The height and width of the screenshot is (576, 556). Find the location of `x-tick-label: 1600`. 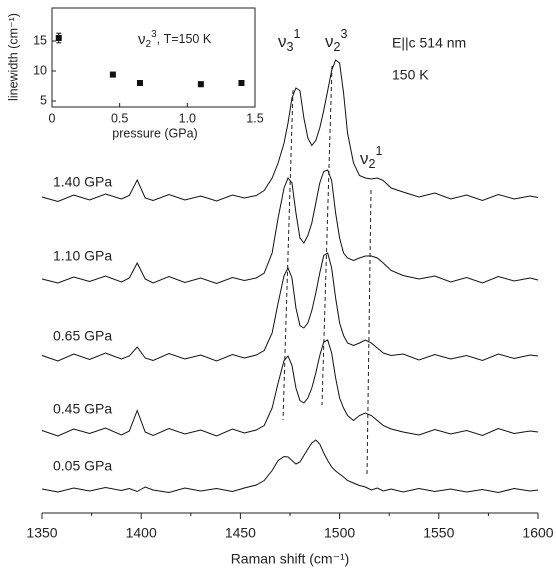

x-tick-label: 1600 is located at coordinates (537, 533).